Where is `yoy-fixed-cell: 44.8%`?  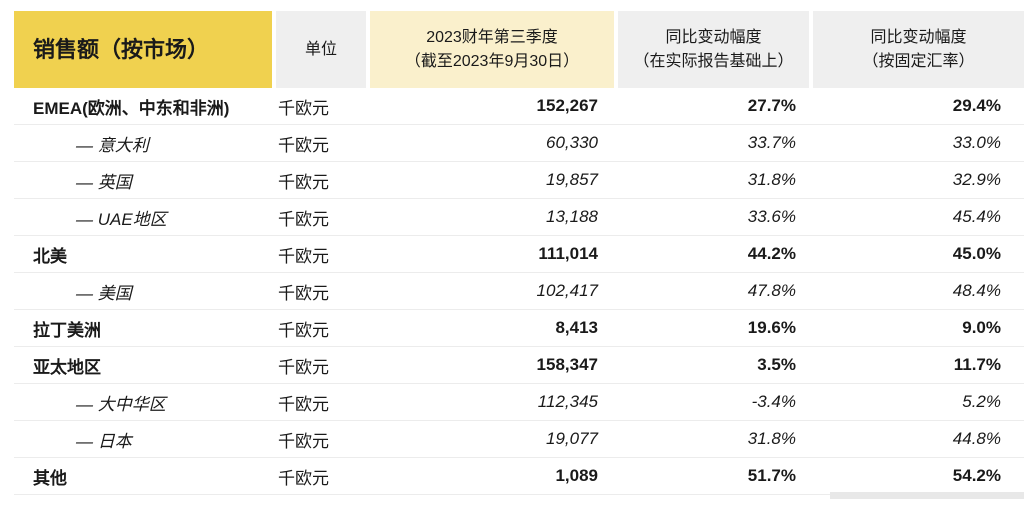
yoy-fixed-cell: 44.8% is located at coordinates (976, 438).